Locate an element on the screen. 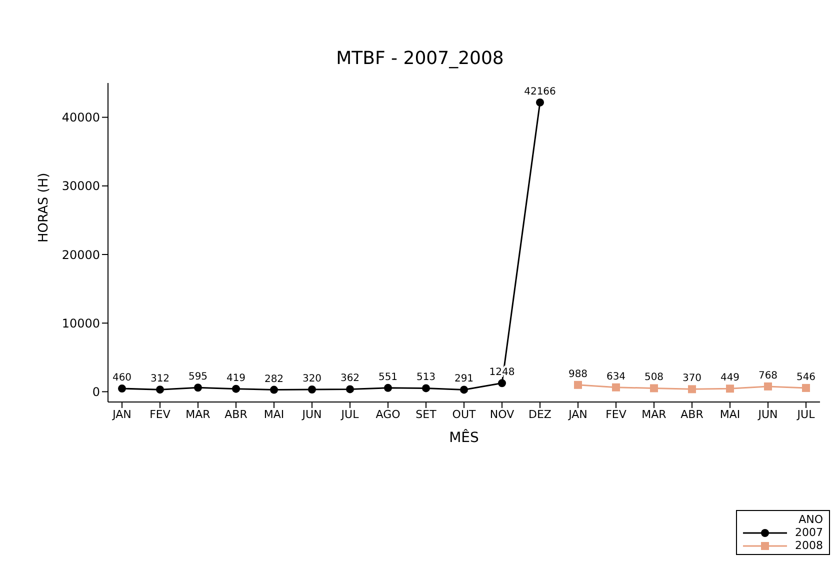 The height and width of the screenshot is (565, 840). data-label: 508 is located at coordinates (654, 378).